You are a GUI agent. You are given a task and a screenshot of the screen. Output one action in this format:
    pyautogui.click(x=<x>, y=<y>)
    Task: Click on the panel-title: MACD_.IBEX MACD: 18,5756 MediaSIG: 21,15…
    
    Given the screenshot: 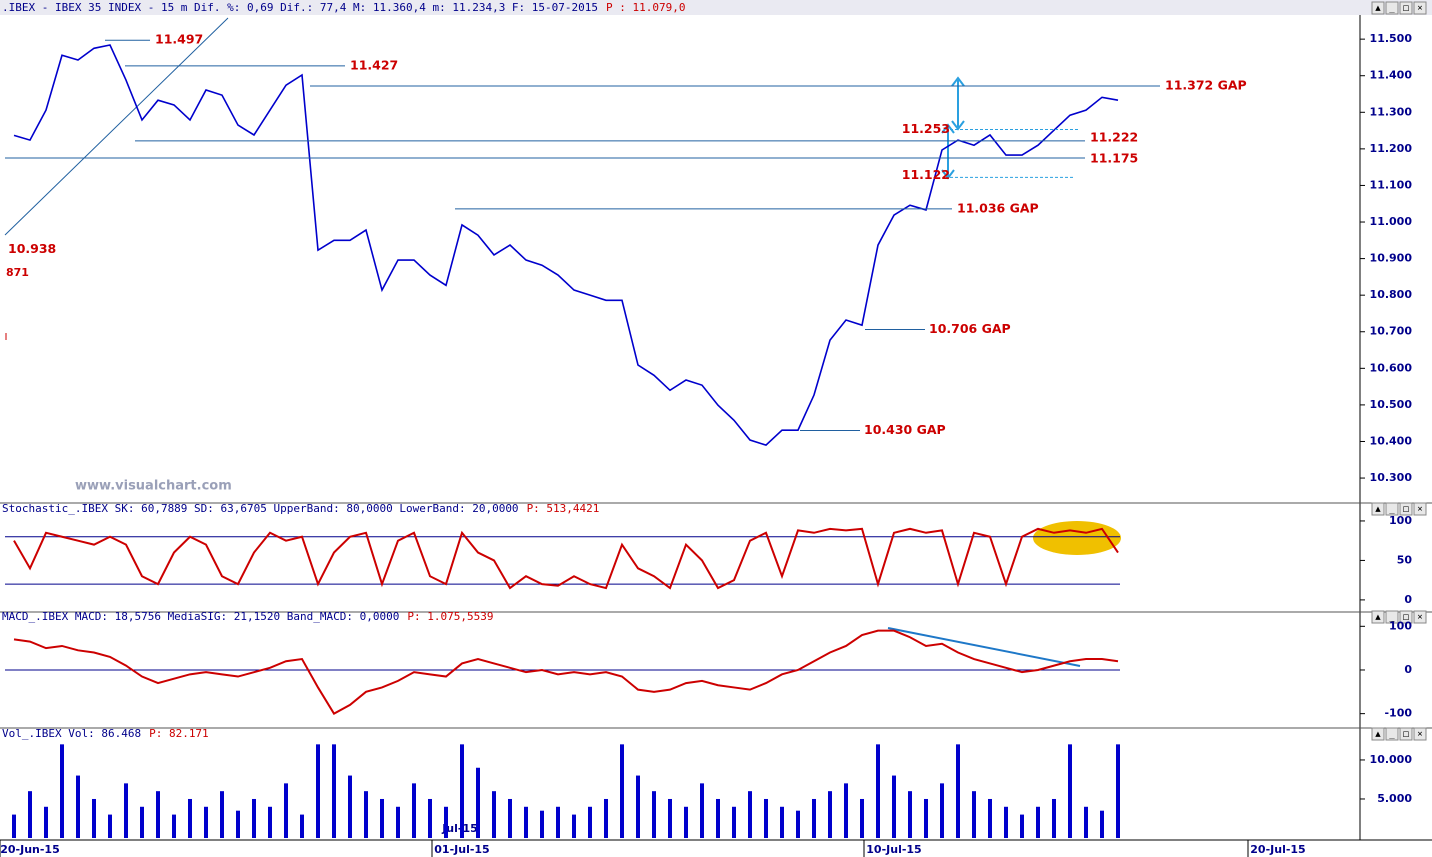 What is the action you would take?
    pyautogui.click(x=200, y=616)
    